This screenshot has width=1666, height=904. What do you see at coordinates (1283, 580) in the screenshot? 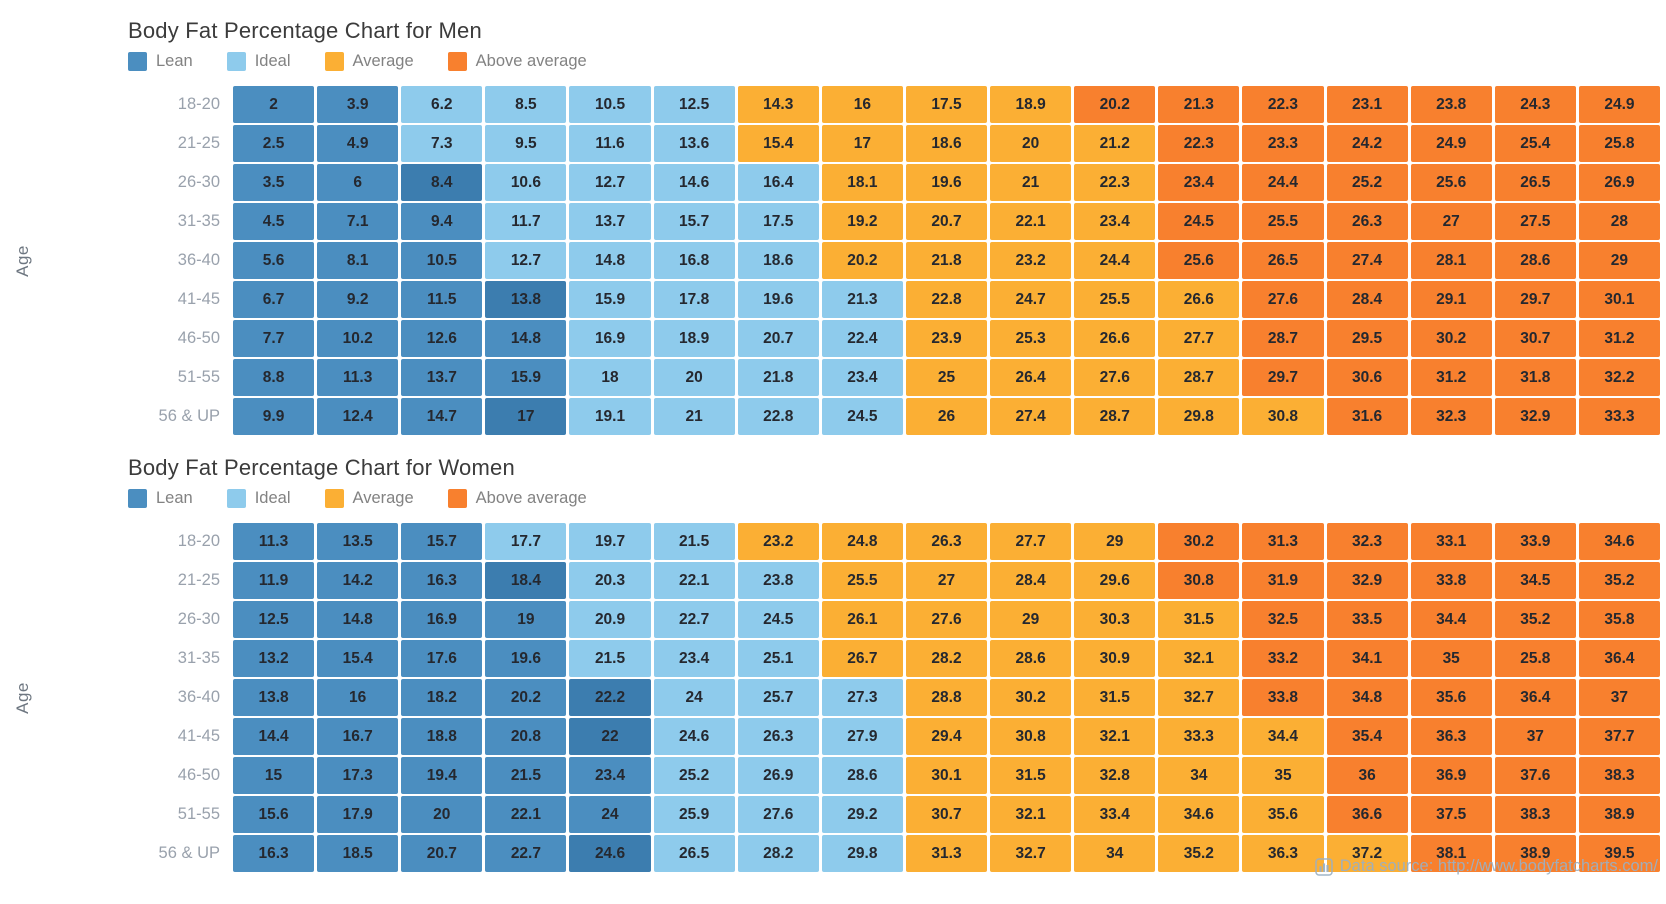
I see `table-cell: 31.9` at bounding box center [1283, 580].